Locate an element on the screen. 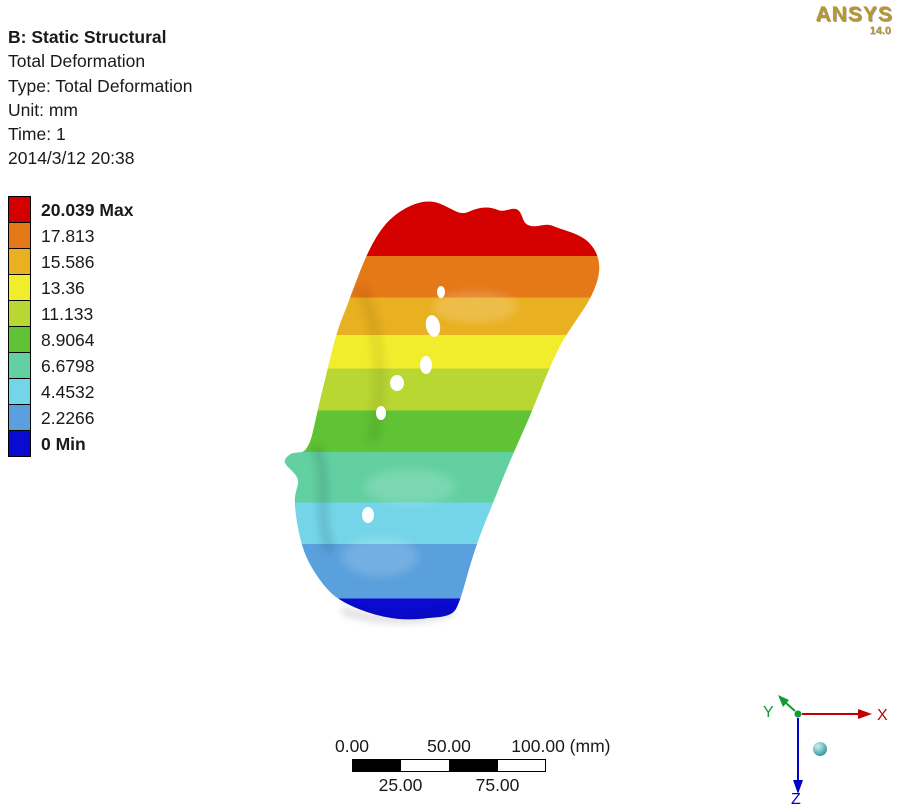  legend-value: 2.2266 is located at coordinates (68, 417).